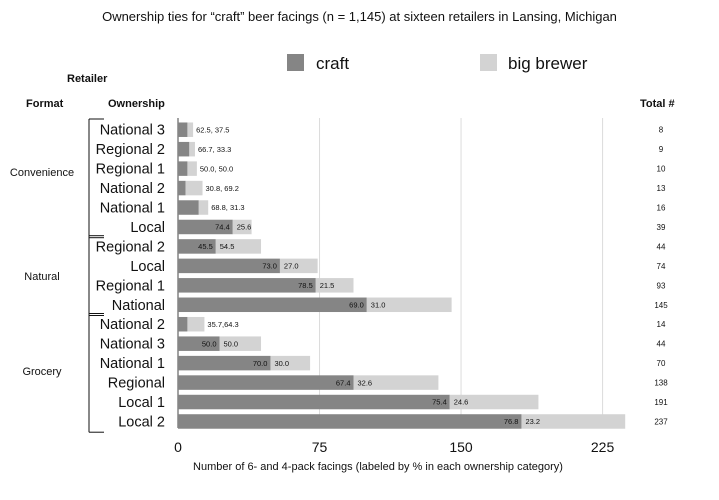  Describe the element at coordinates (42, 173) in the screenshot. I see `format-label: Convenience` at that location.